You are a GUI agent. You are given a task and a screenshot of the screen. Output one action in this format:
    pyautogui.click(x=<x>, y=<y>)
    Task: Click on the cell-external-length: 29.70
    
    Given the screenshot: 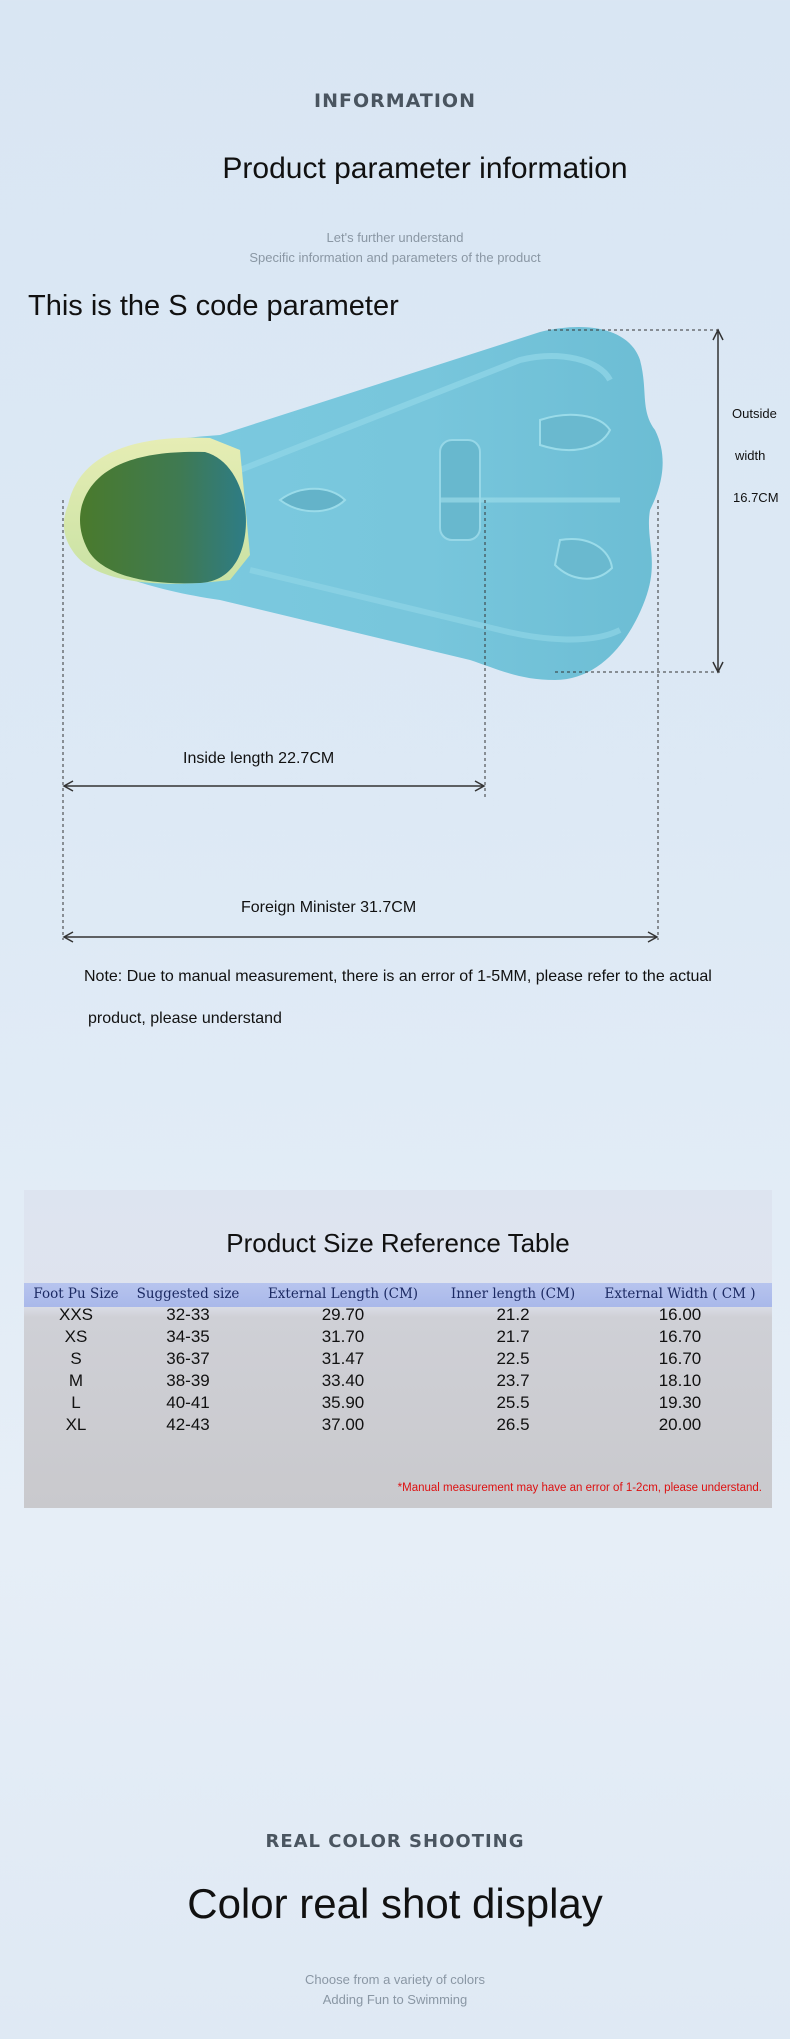 What is the action you would take?
    pyautogui.click(x=343, y=1314)
    